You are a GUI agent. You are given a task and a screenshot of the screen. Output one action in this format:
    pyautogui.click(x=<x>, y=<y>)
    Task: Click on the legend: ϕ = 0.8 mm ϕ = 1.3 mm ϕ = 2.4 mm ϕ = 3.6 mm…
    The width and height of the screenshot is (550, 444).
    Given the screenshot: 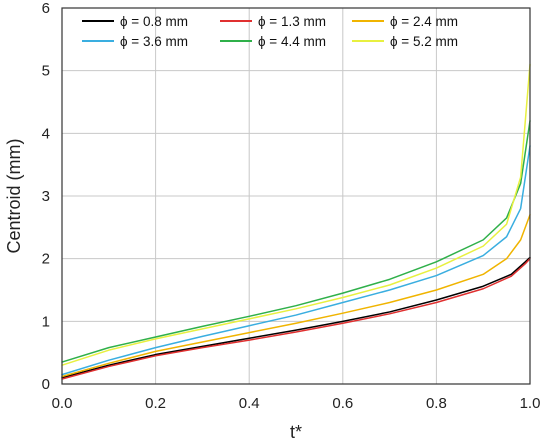 What is the action you would take?
    pyautogui.click(x=270, y=31)
    